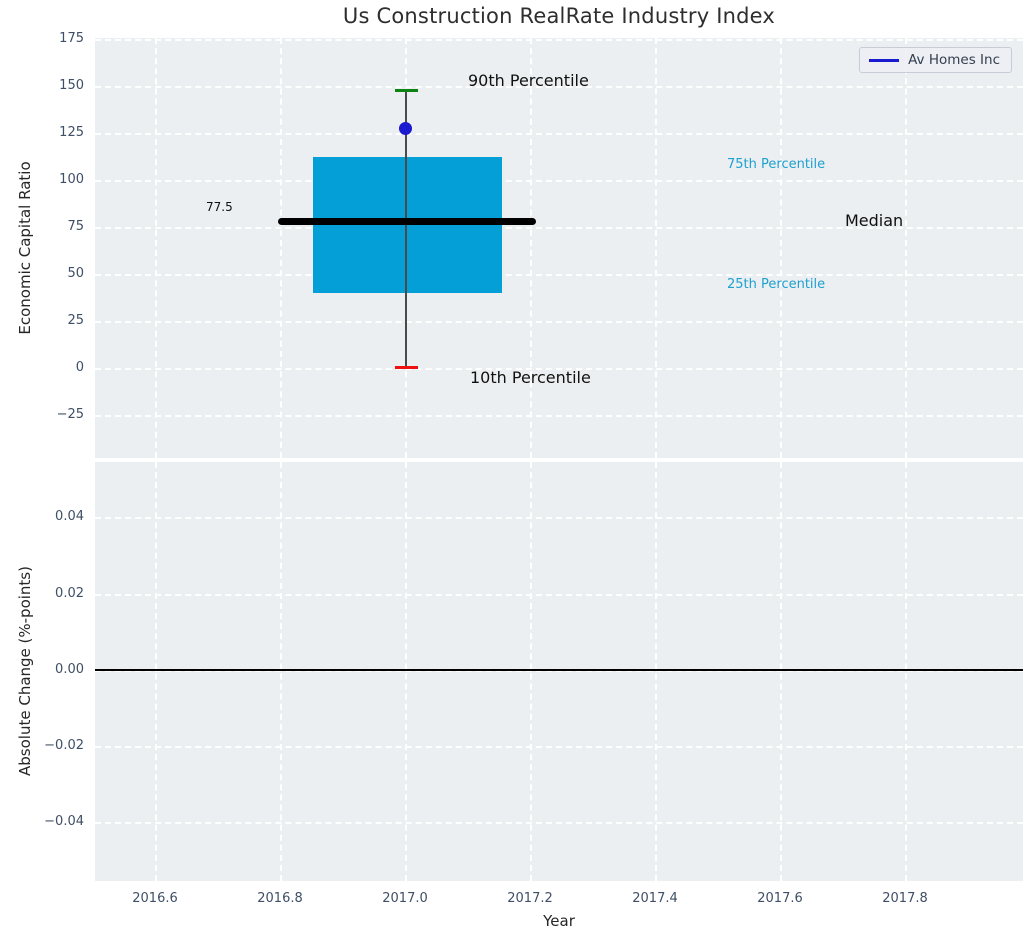 Image resolution: width=1034 pixels, height=942 pixels. I want to click on xtick-label: 2016.6, so click(155, 898).